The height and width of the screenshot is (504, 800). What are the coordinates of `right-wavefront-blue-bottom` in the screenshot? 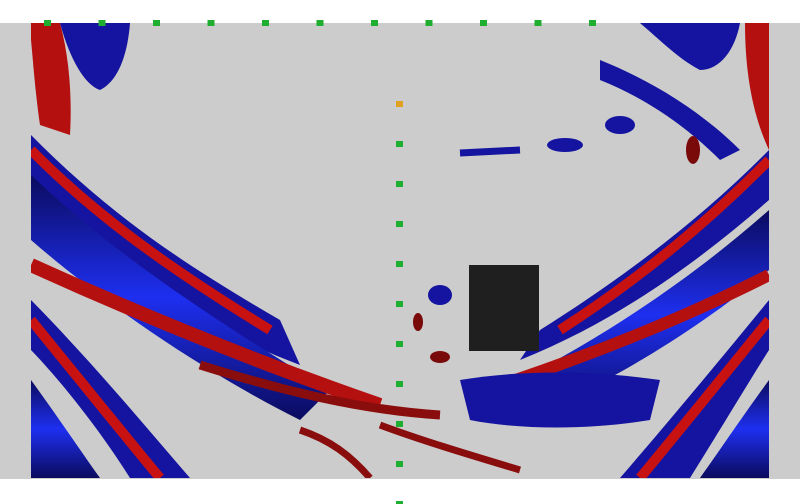 It's located at (694, 389).